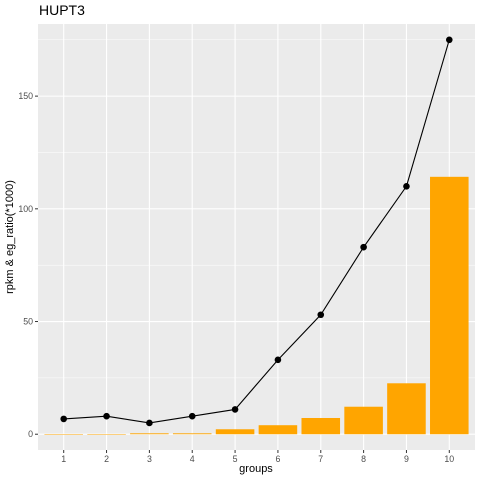  What do you see at coordinates (192, 459) in the screenshot?
I see `x-tick-label: 4` at bounding box center [192, 459].